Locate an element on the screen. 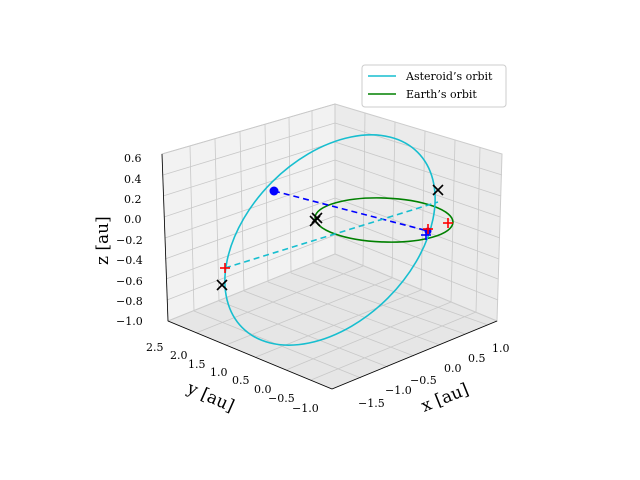  cyan-dashed-line is located at coordinates (331, 235).